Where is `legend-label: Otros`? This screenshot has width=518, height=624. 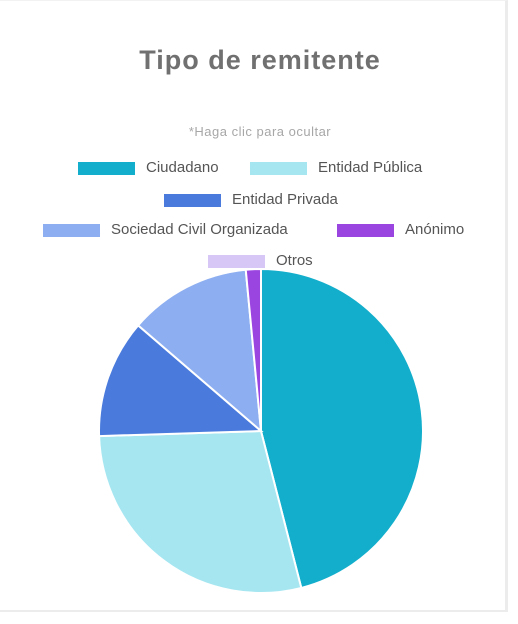 legend-label: Otros is located at coordinates (294, 260).